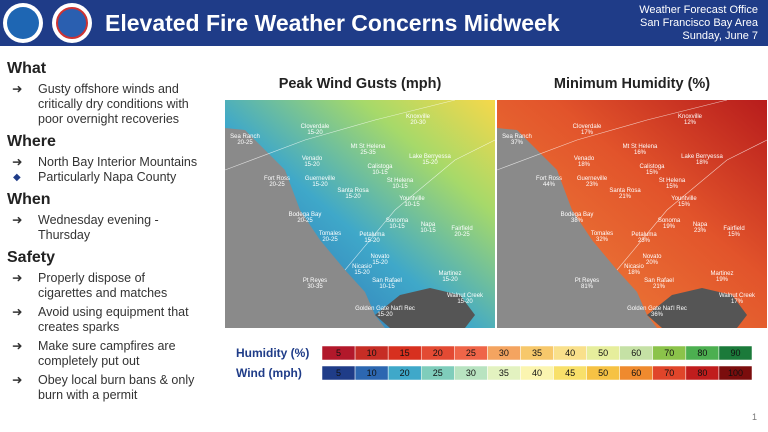 This screenshot has width=768, height=432. Describe the element at coordinates (755, 417) in the screenshot. I see `page-number: 1` at that location.